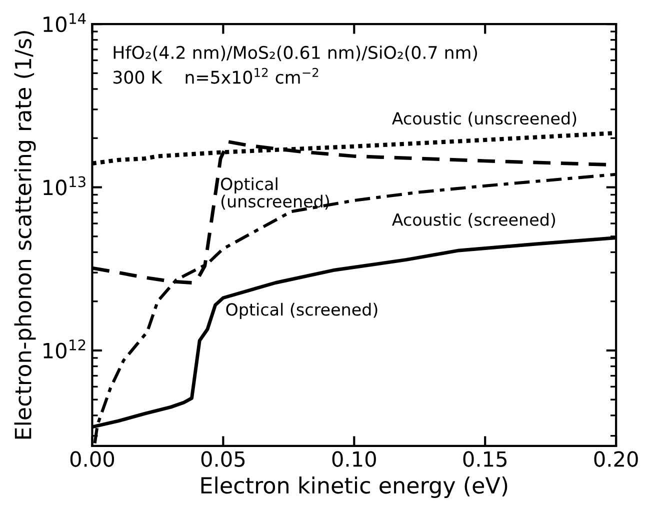 Image resolution: width=654 pixels, height=512 pixels. What do you see at coordinates (25, 235) in the screenshot?
I see `y-axis-title: Electron-phonon scattering rate (1/s)` at bounding box center [25, 235].